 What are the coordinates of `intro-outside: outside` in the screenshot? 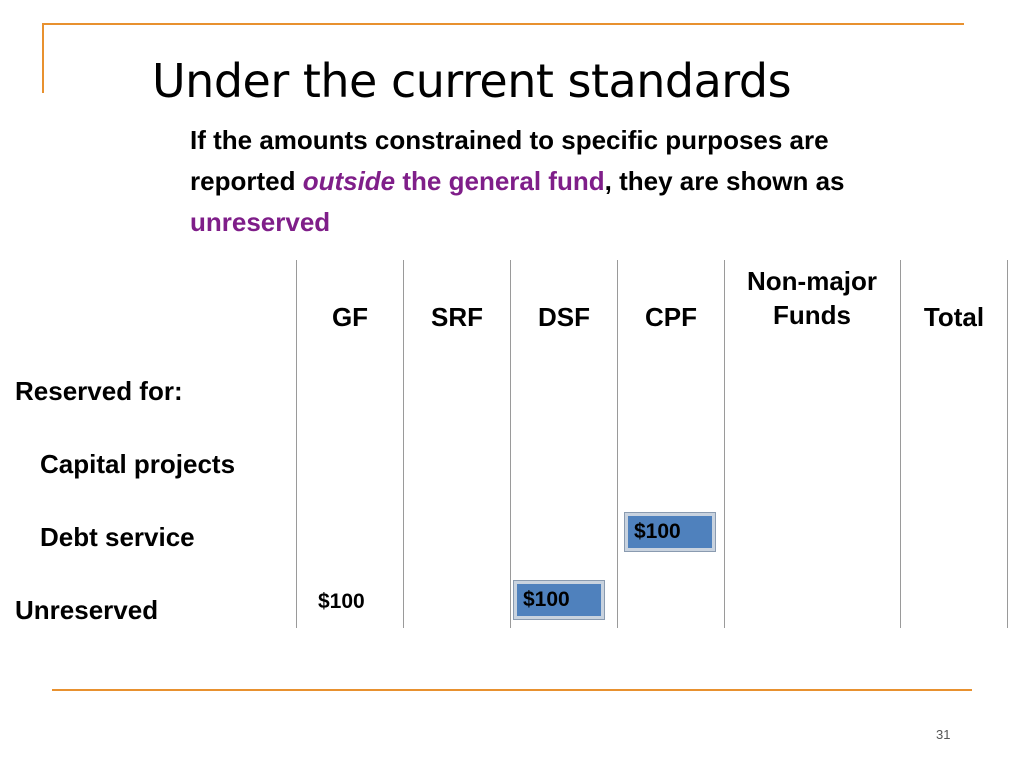 It's located at (349, 181).